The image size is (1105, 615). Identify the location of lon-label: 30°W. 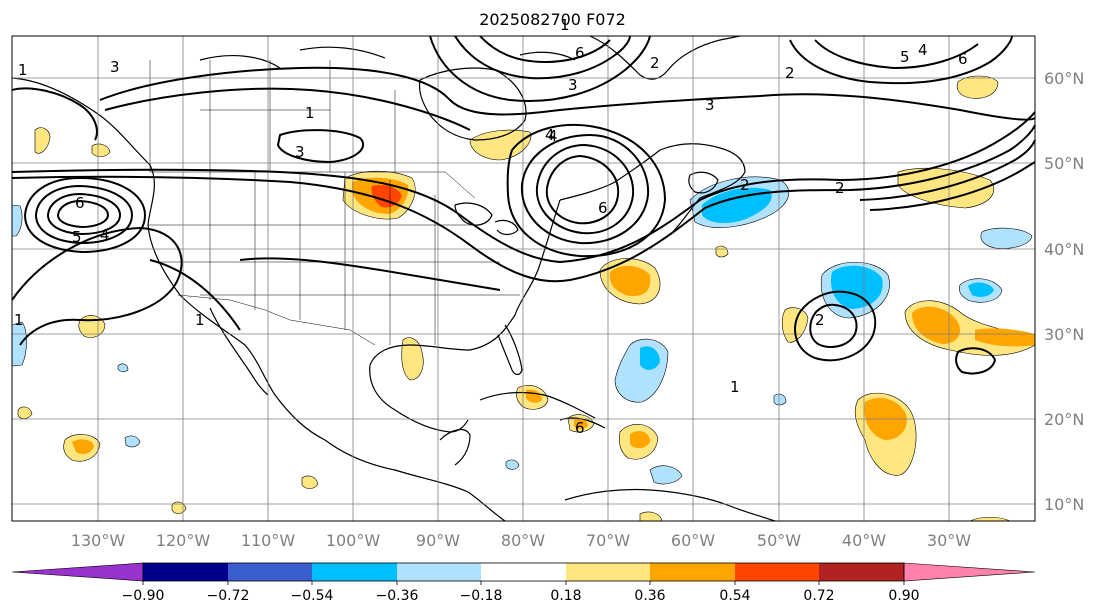
(949, 540).